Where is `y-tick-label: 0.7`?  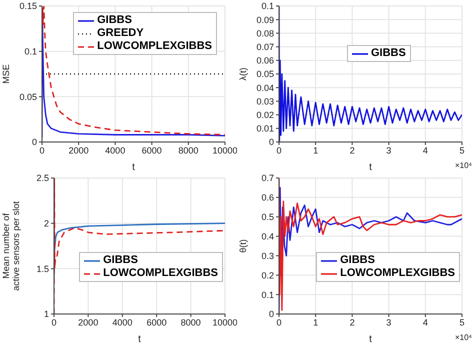 y-tick-label: 0.7 is located at coordinates (267, 178).